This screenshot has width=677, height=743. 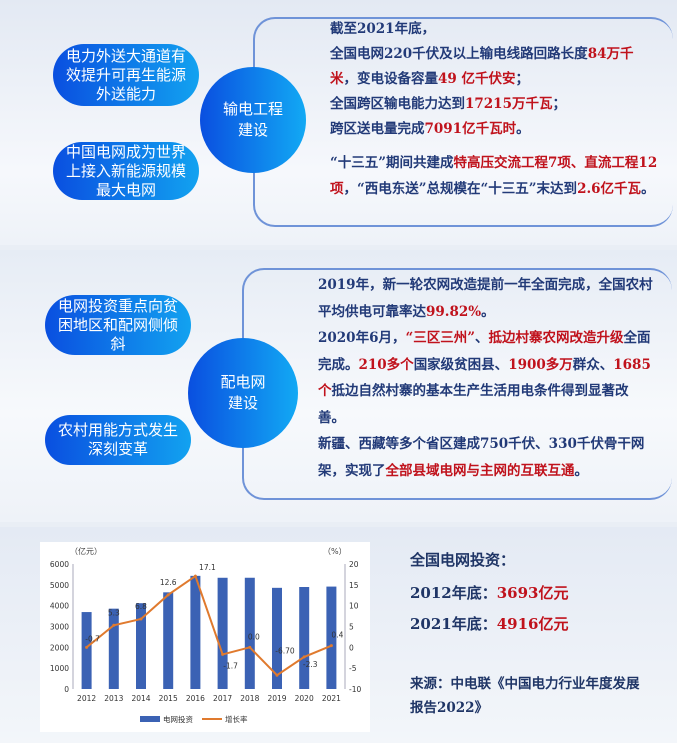 What do you see at coordinates (463, 560) in the screenshot?
I see `summary-title: 全国电网投资：` at bounding box center [463, 560].